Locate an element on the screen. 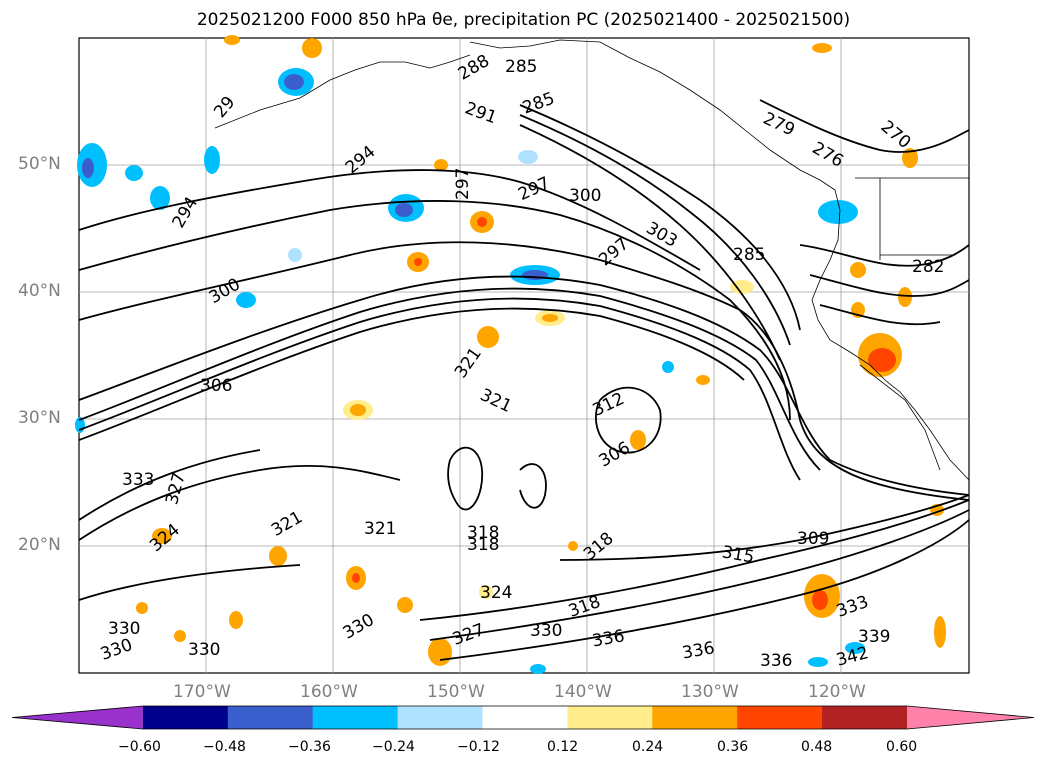 This screenshot has width=1047, height=767. colorbar is located at coordinates (523, 717).